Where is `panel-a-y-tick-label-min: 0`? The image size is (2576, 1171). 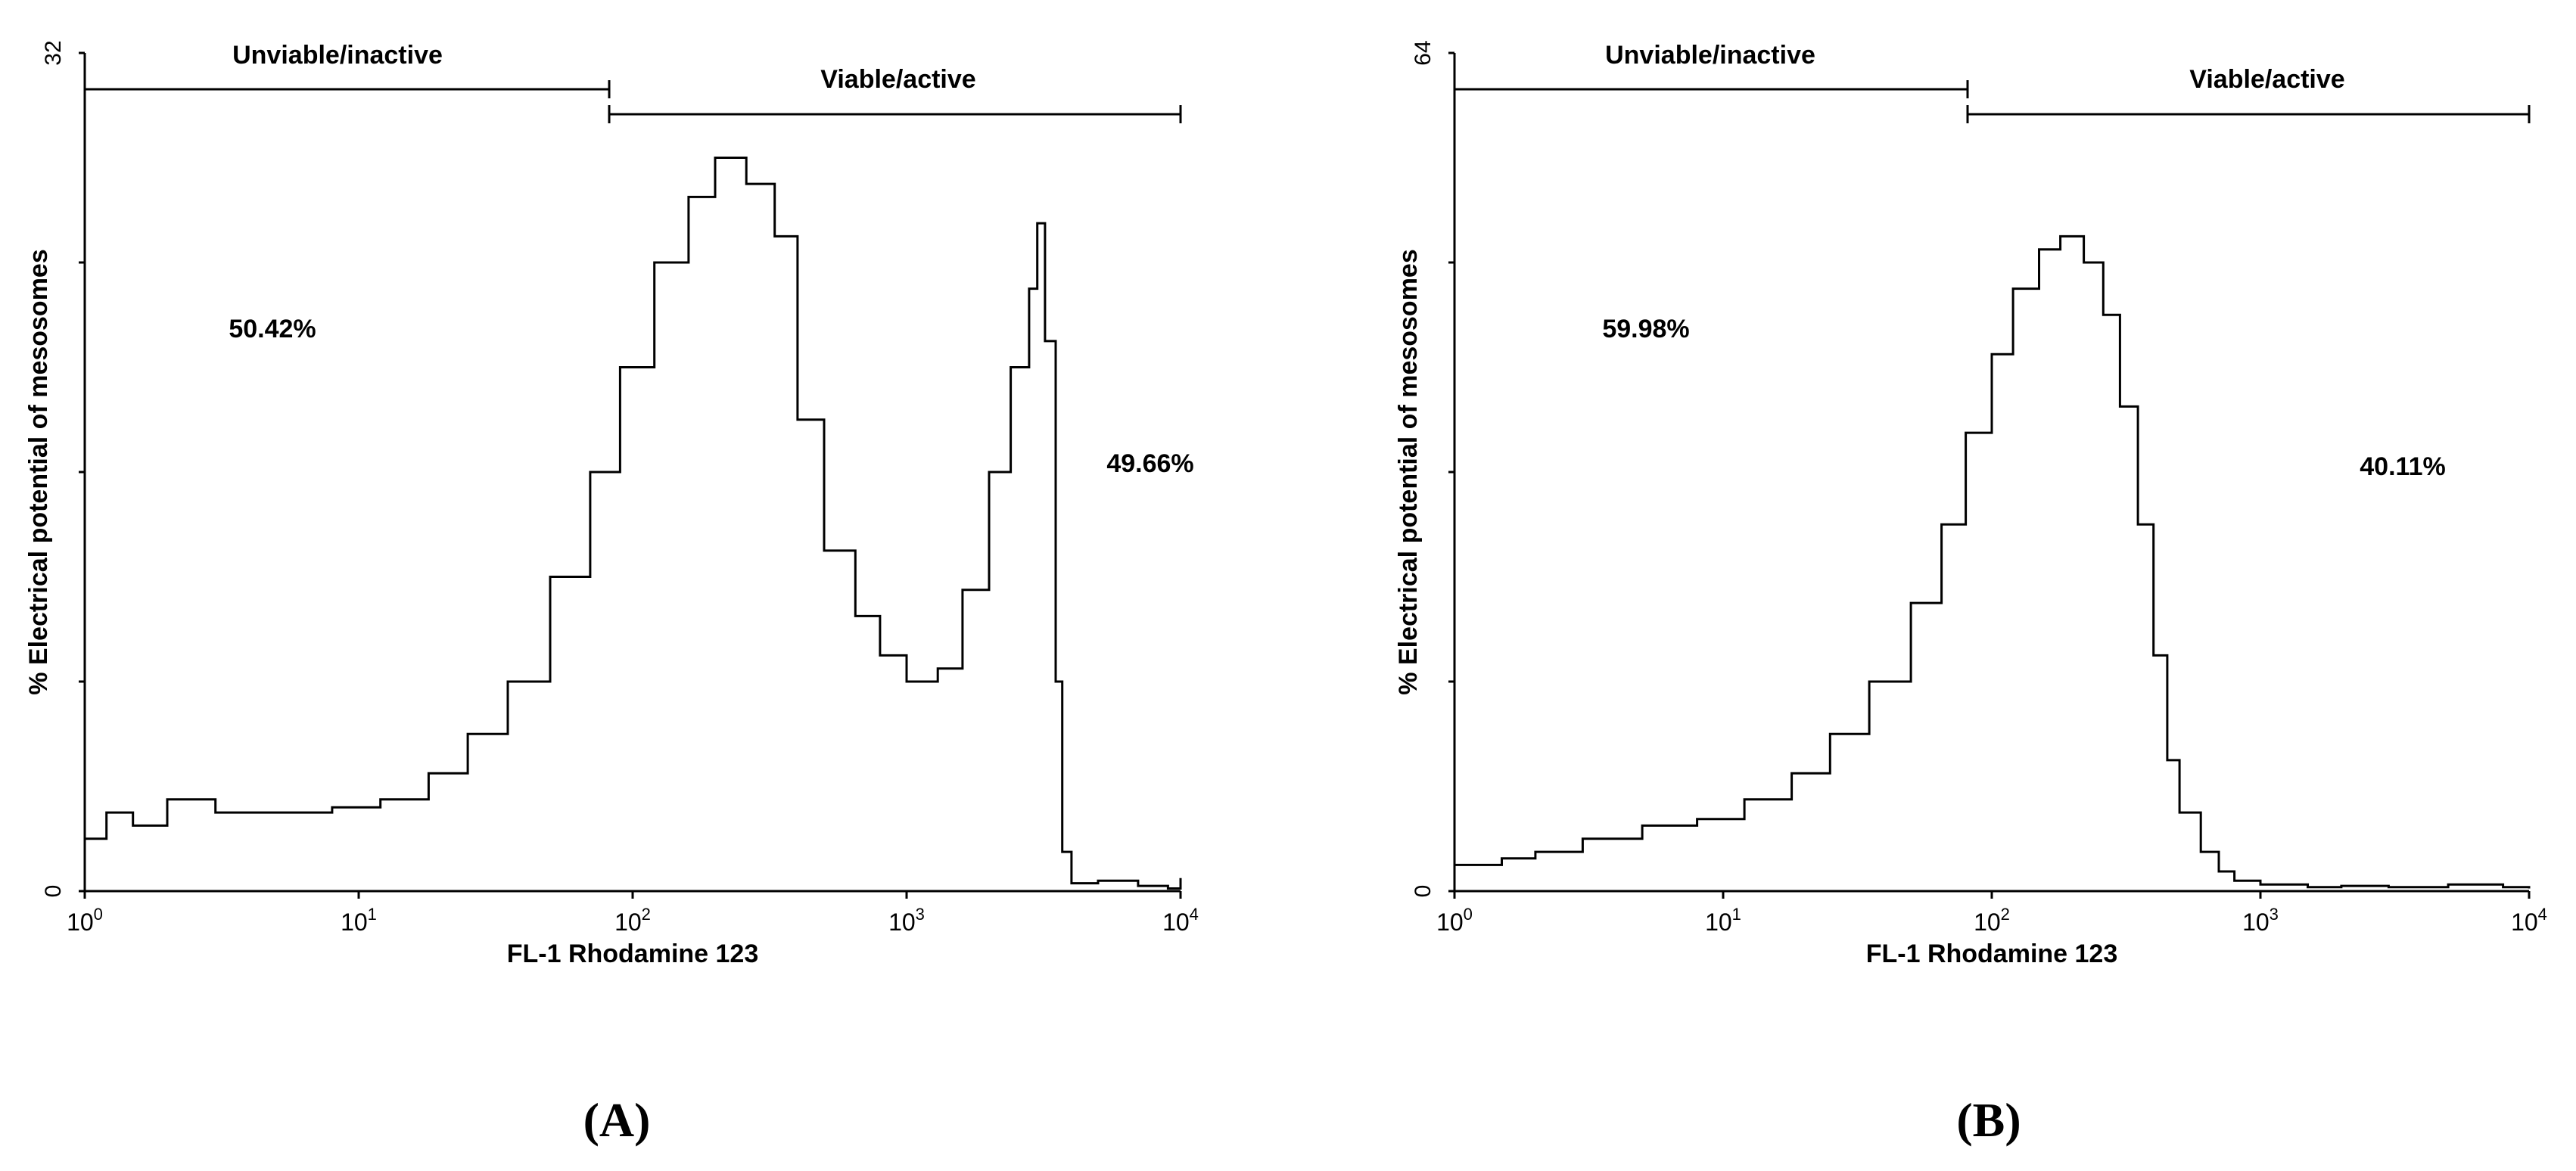 panel-a-y-tick-label-min: 0 is located at coordinates (53, 891).